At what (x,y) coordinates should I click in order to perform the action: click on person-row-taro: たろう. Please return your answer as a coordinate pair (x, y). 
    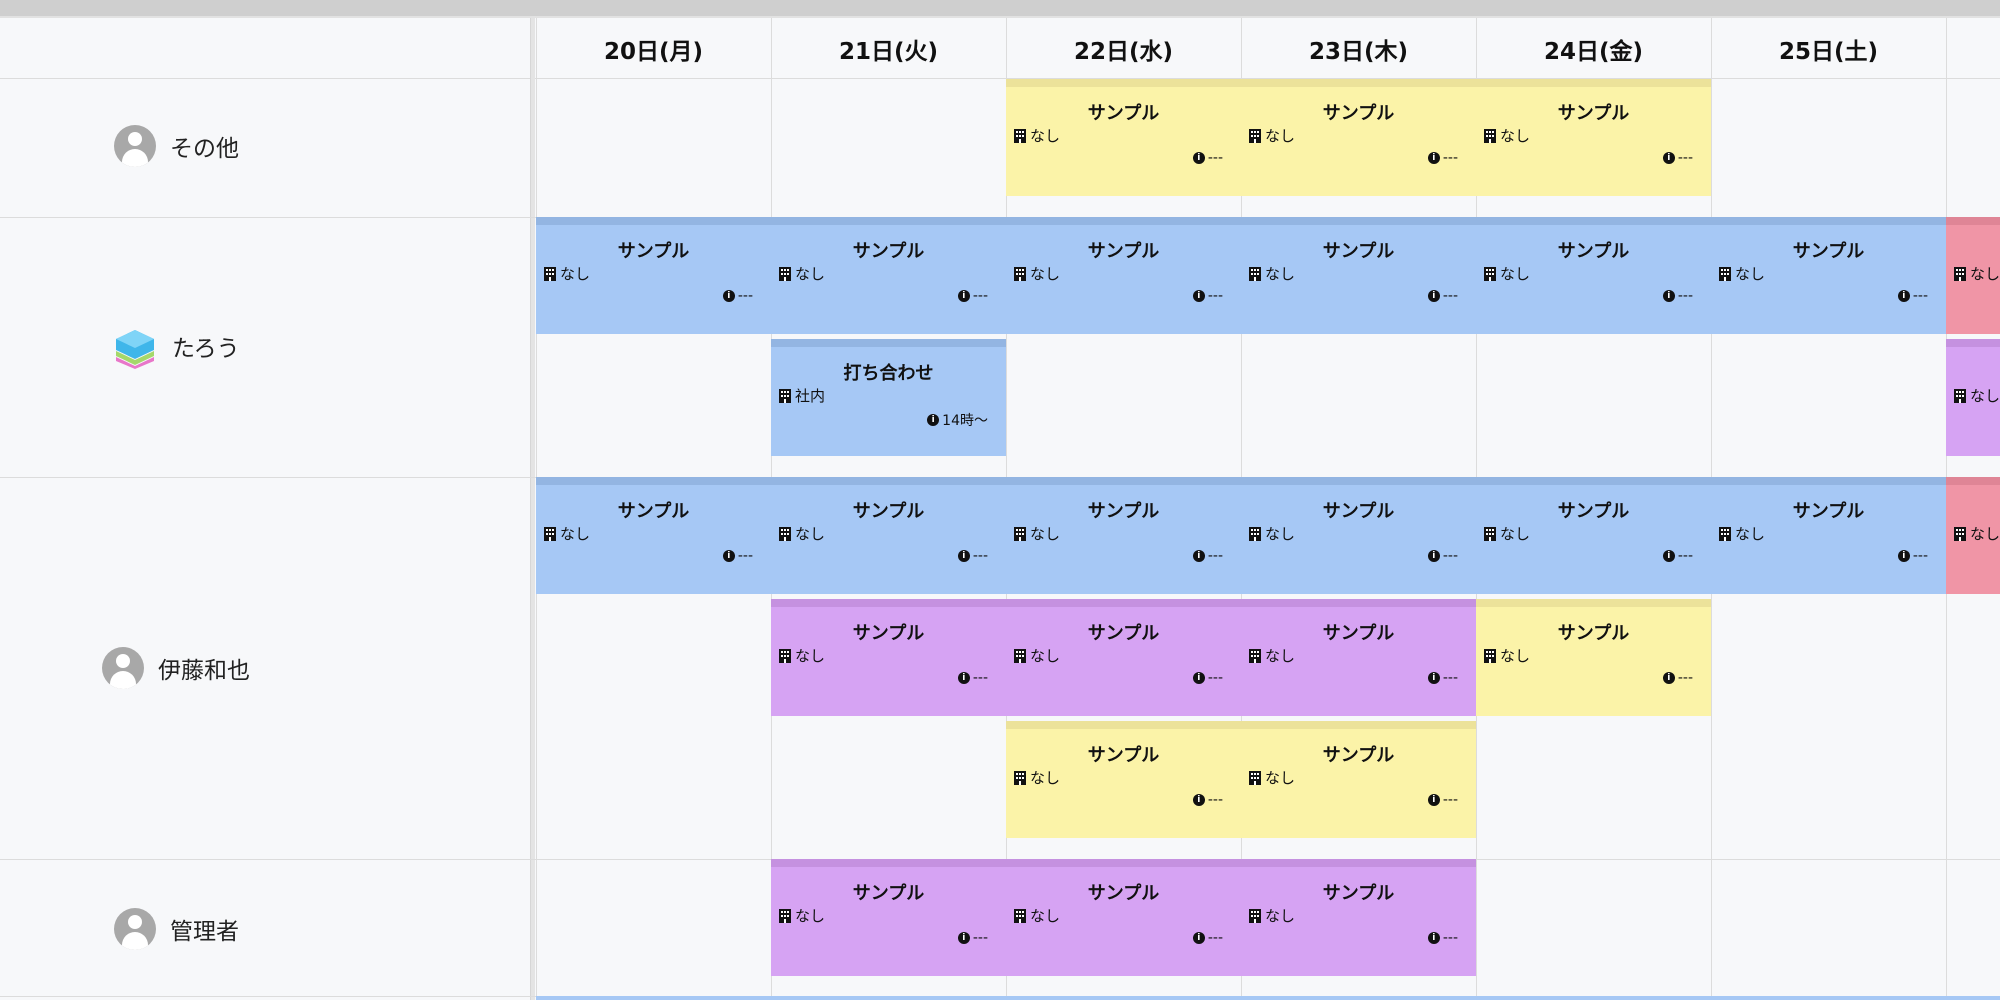
    Looking at the image, I should click on (176, 346).